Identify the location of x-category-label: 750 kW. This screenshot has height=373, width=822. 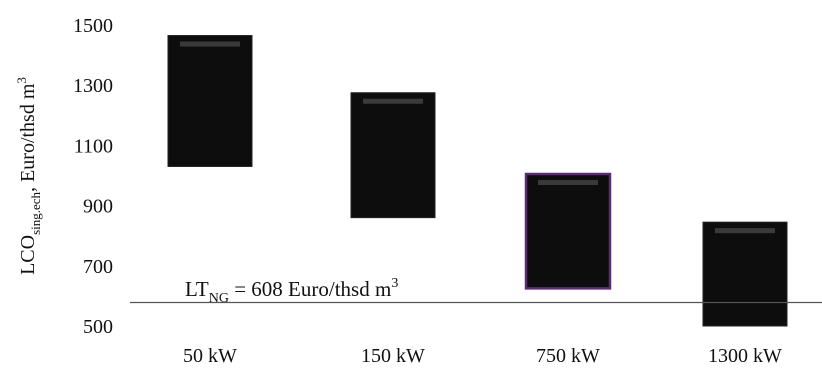
(568, 356).